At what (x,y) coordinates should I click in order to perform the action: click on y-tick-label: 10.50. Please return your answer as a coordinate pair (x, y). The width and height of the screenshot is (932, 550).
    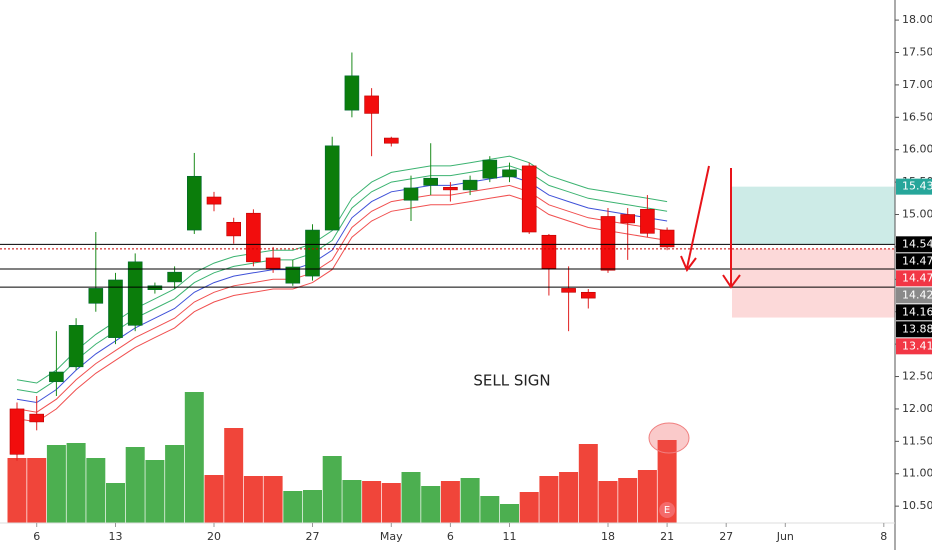
    Looking at the image, I should click on (917, 505).